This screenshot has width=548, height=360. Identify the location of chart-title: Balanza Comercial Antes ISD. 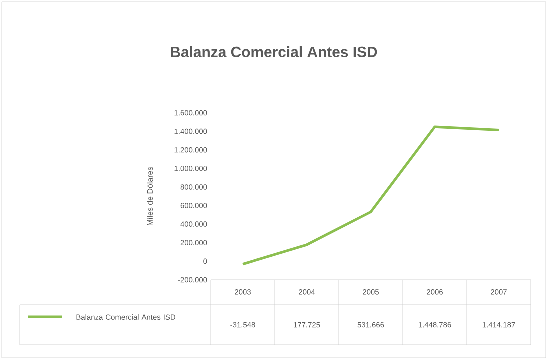
(274, 52).